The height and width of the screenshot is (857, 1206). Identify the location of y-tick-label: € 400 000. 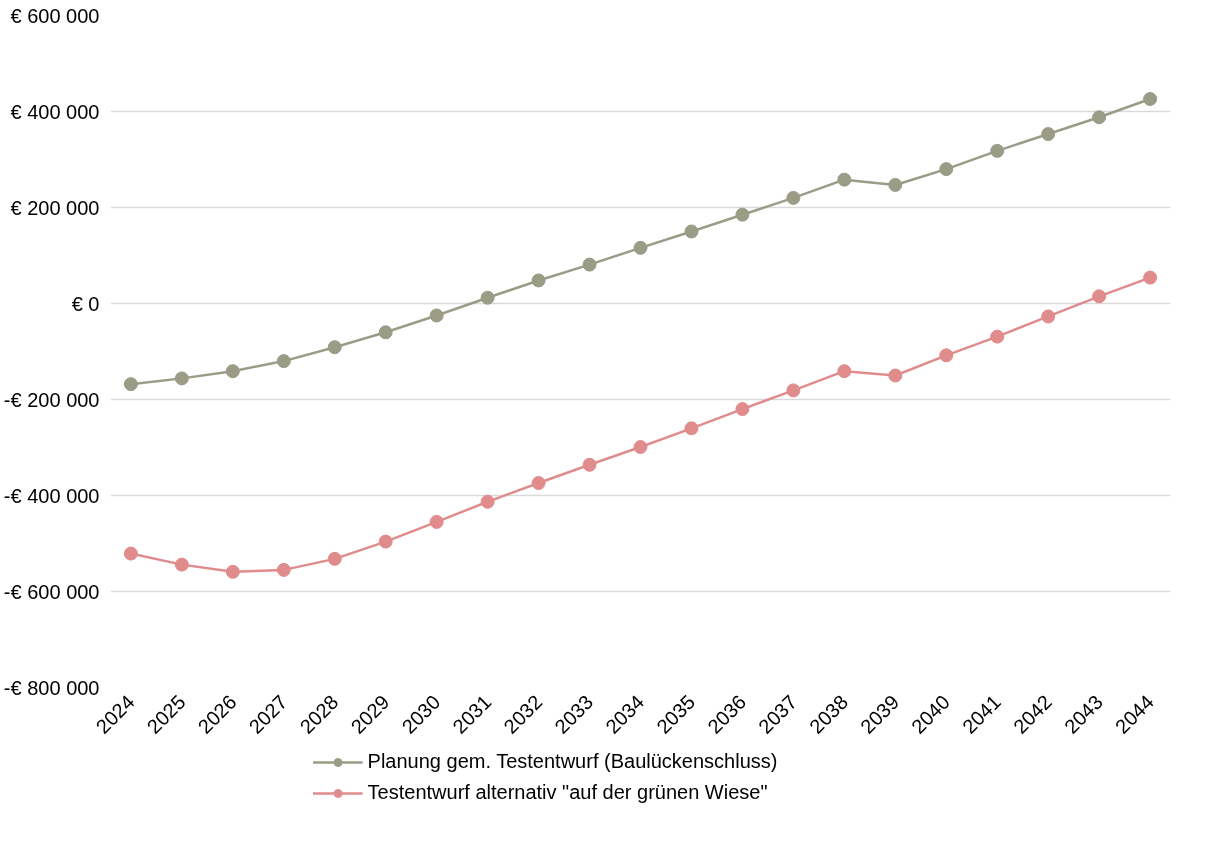
(55, 111).